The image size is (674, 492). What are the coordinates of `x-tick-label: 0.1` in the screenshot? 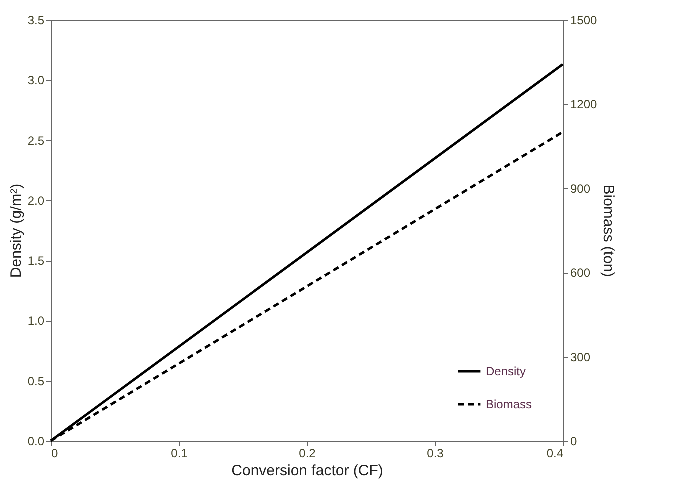 It's located at (179, 453).